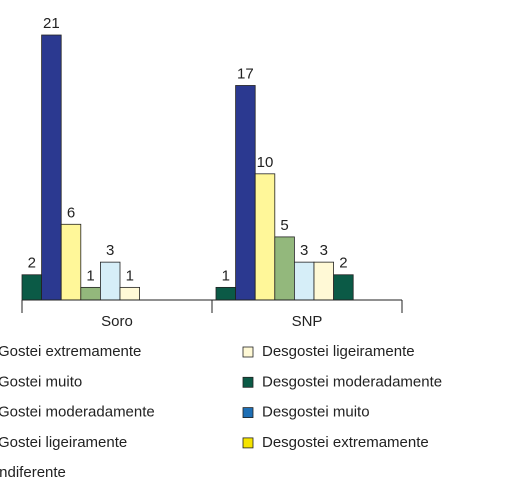 This screenshot has width=529, height=484. Describe the element at coordinates (284, 225) in the screenshot. I see `value-label: 5` at that location.